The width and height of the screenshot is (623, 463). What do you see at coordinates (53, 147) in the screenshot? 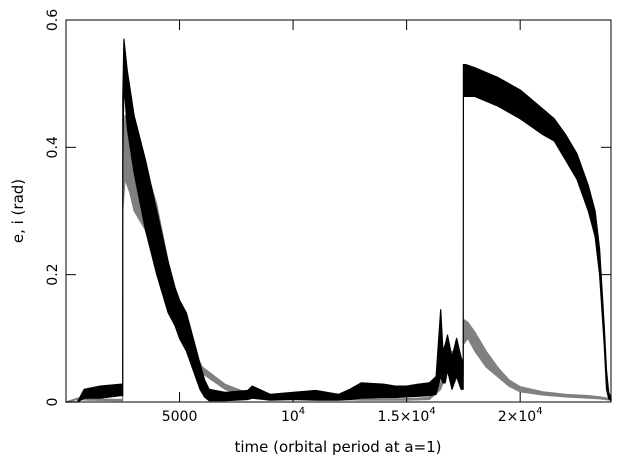
I see `y-tick-label: 0.4` at bounding box center [53, 147].